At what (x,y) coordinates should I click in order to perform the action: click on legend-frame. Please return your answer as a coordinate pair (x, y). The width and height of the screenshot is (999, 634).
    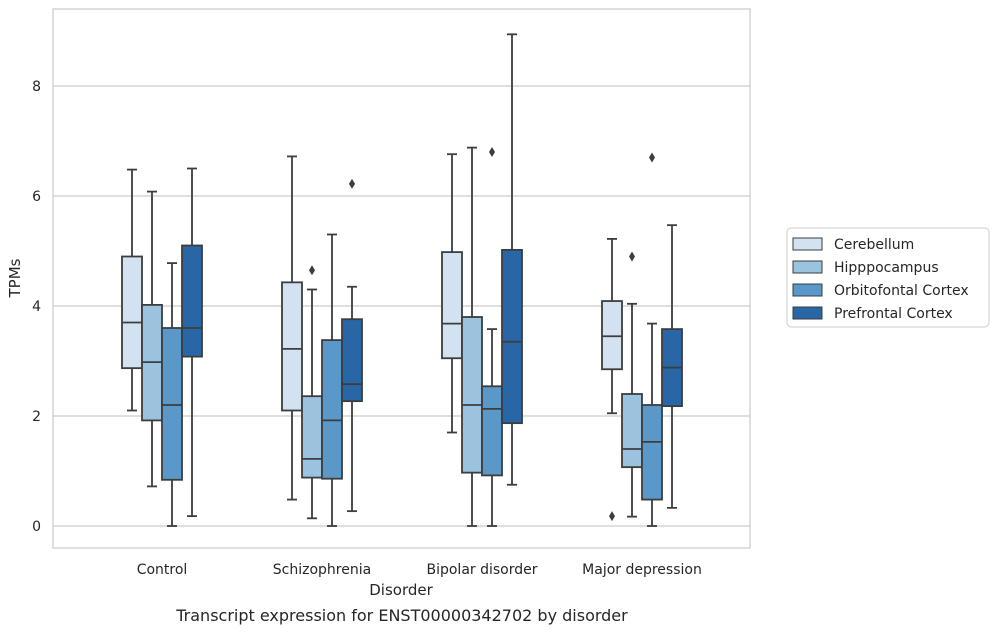
    Looking at the image, I should click on (888, 277).